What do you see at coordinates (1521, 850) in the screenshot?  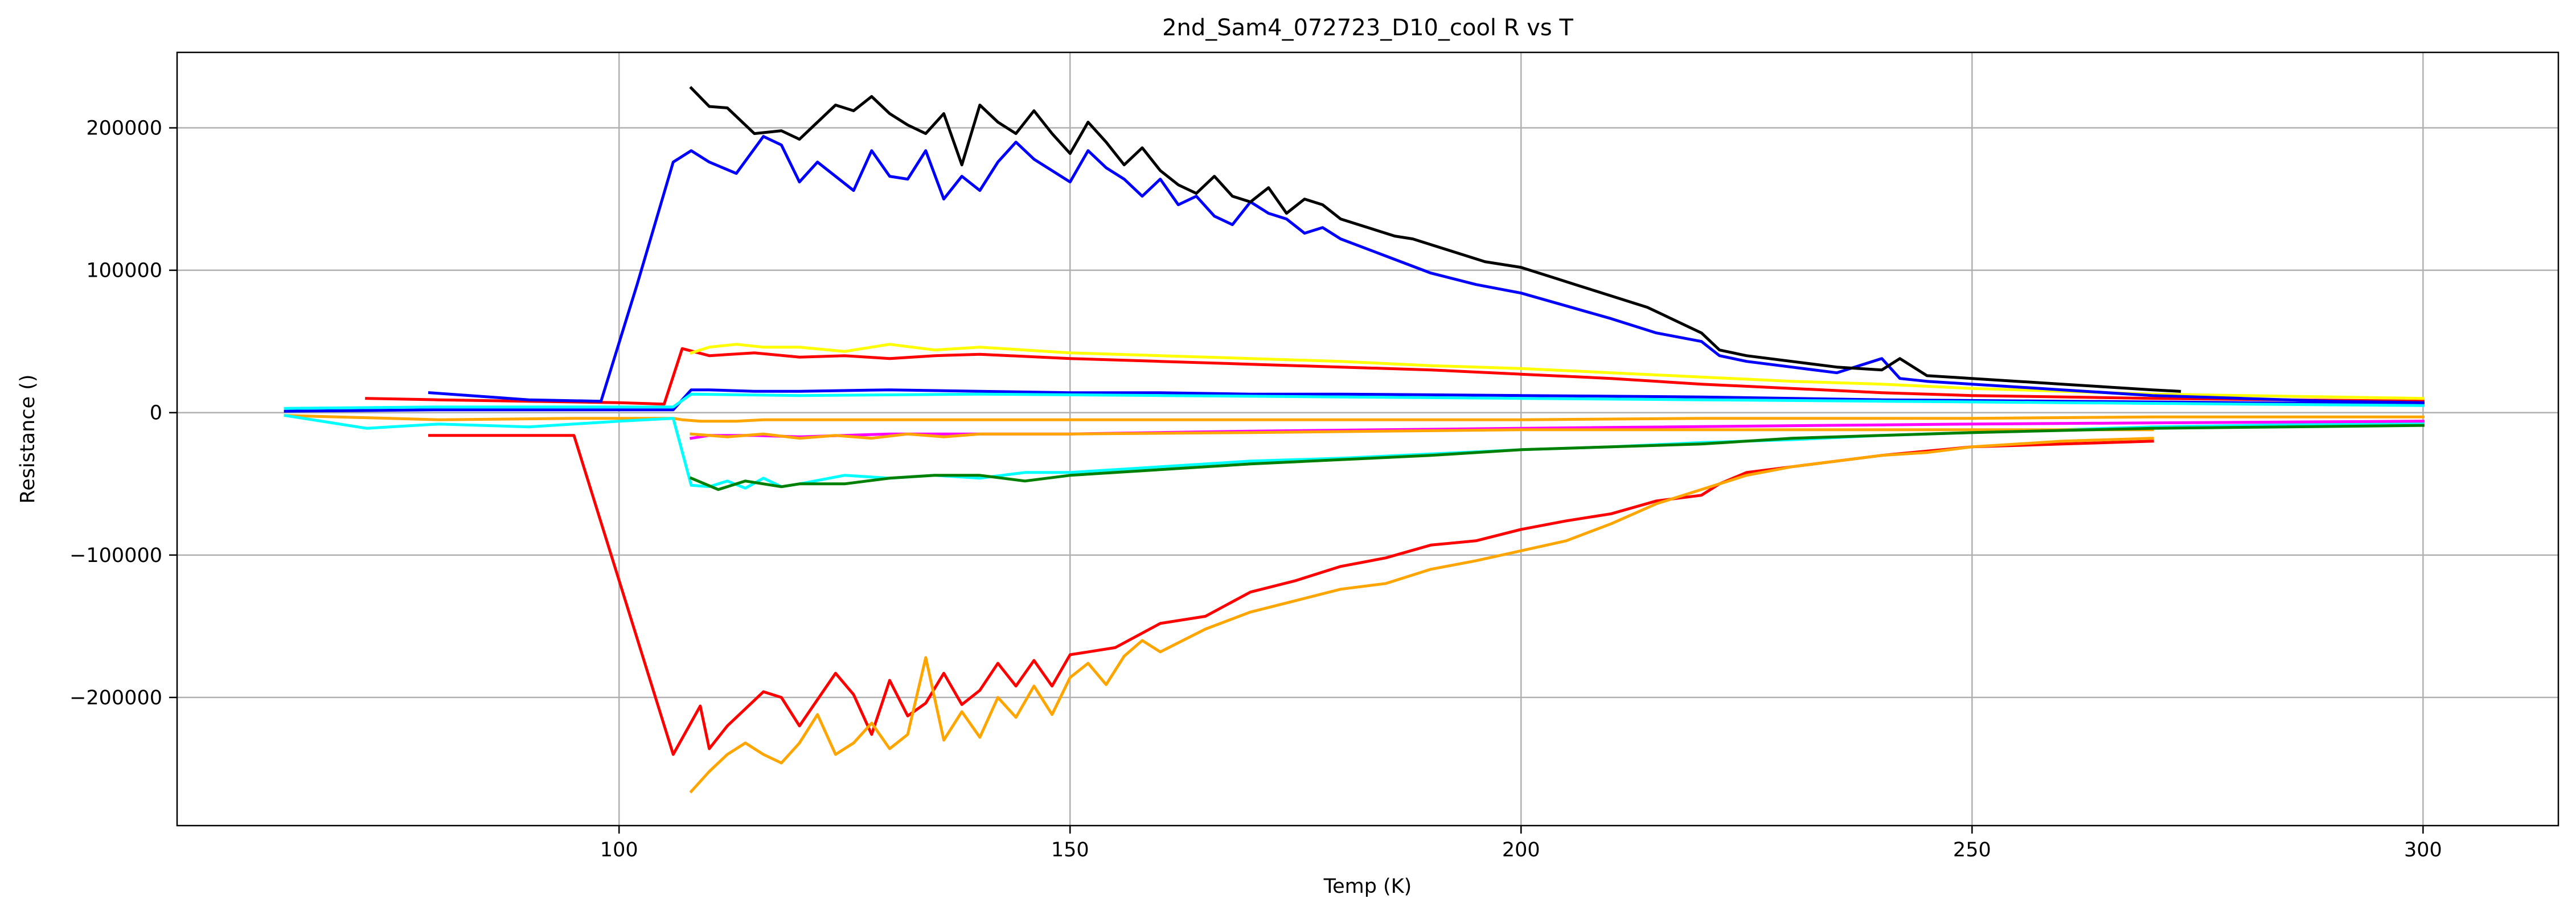 I see `x-tick-label: 200` at bounding box center [1521, 850].